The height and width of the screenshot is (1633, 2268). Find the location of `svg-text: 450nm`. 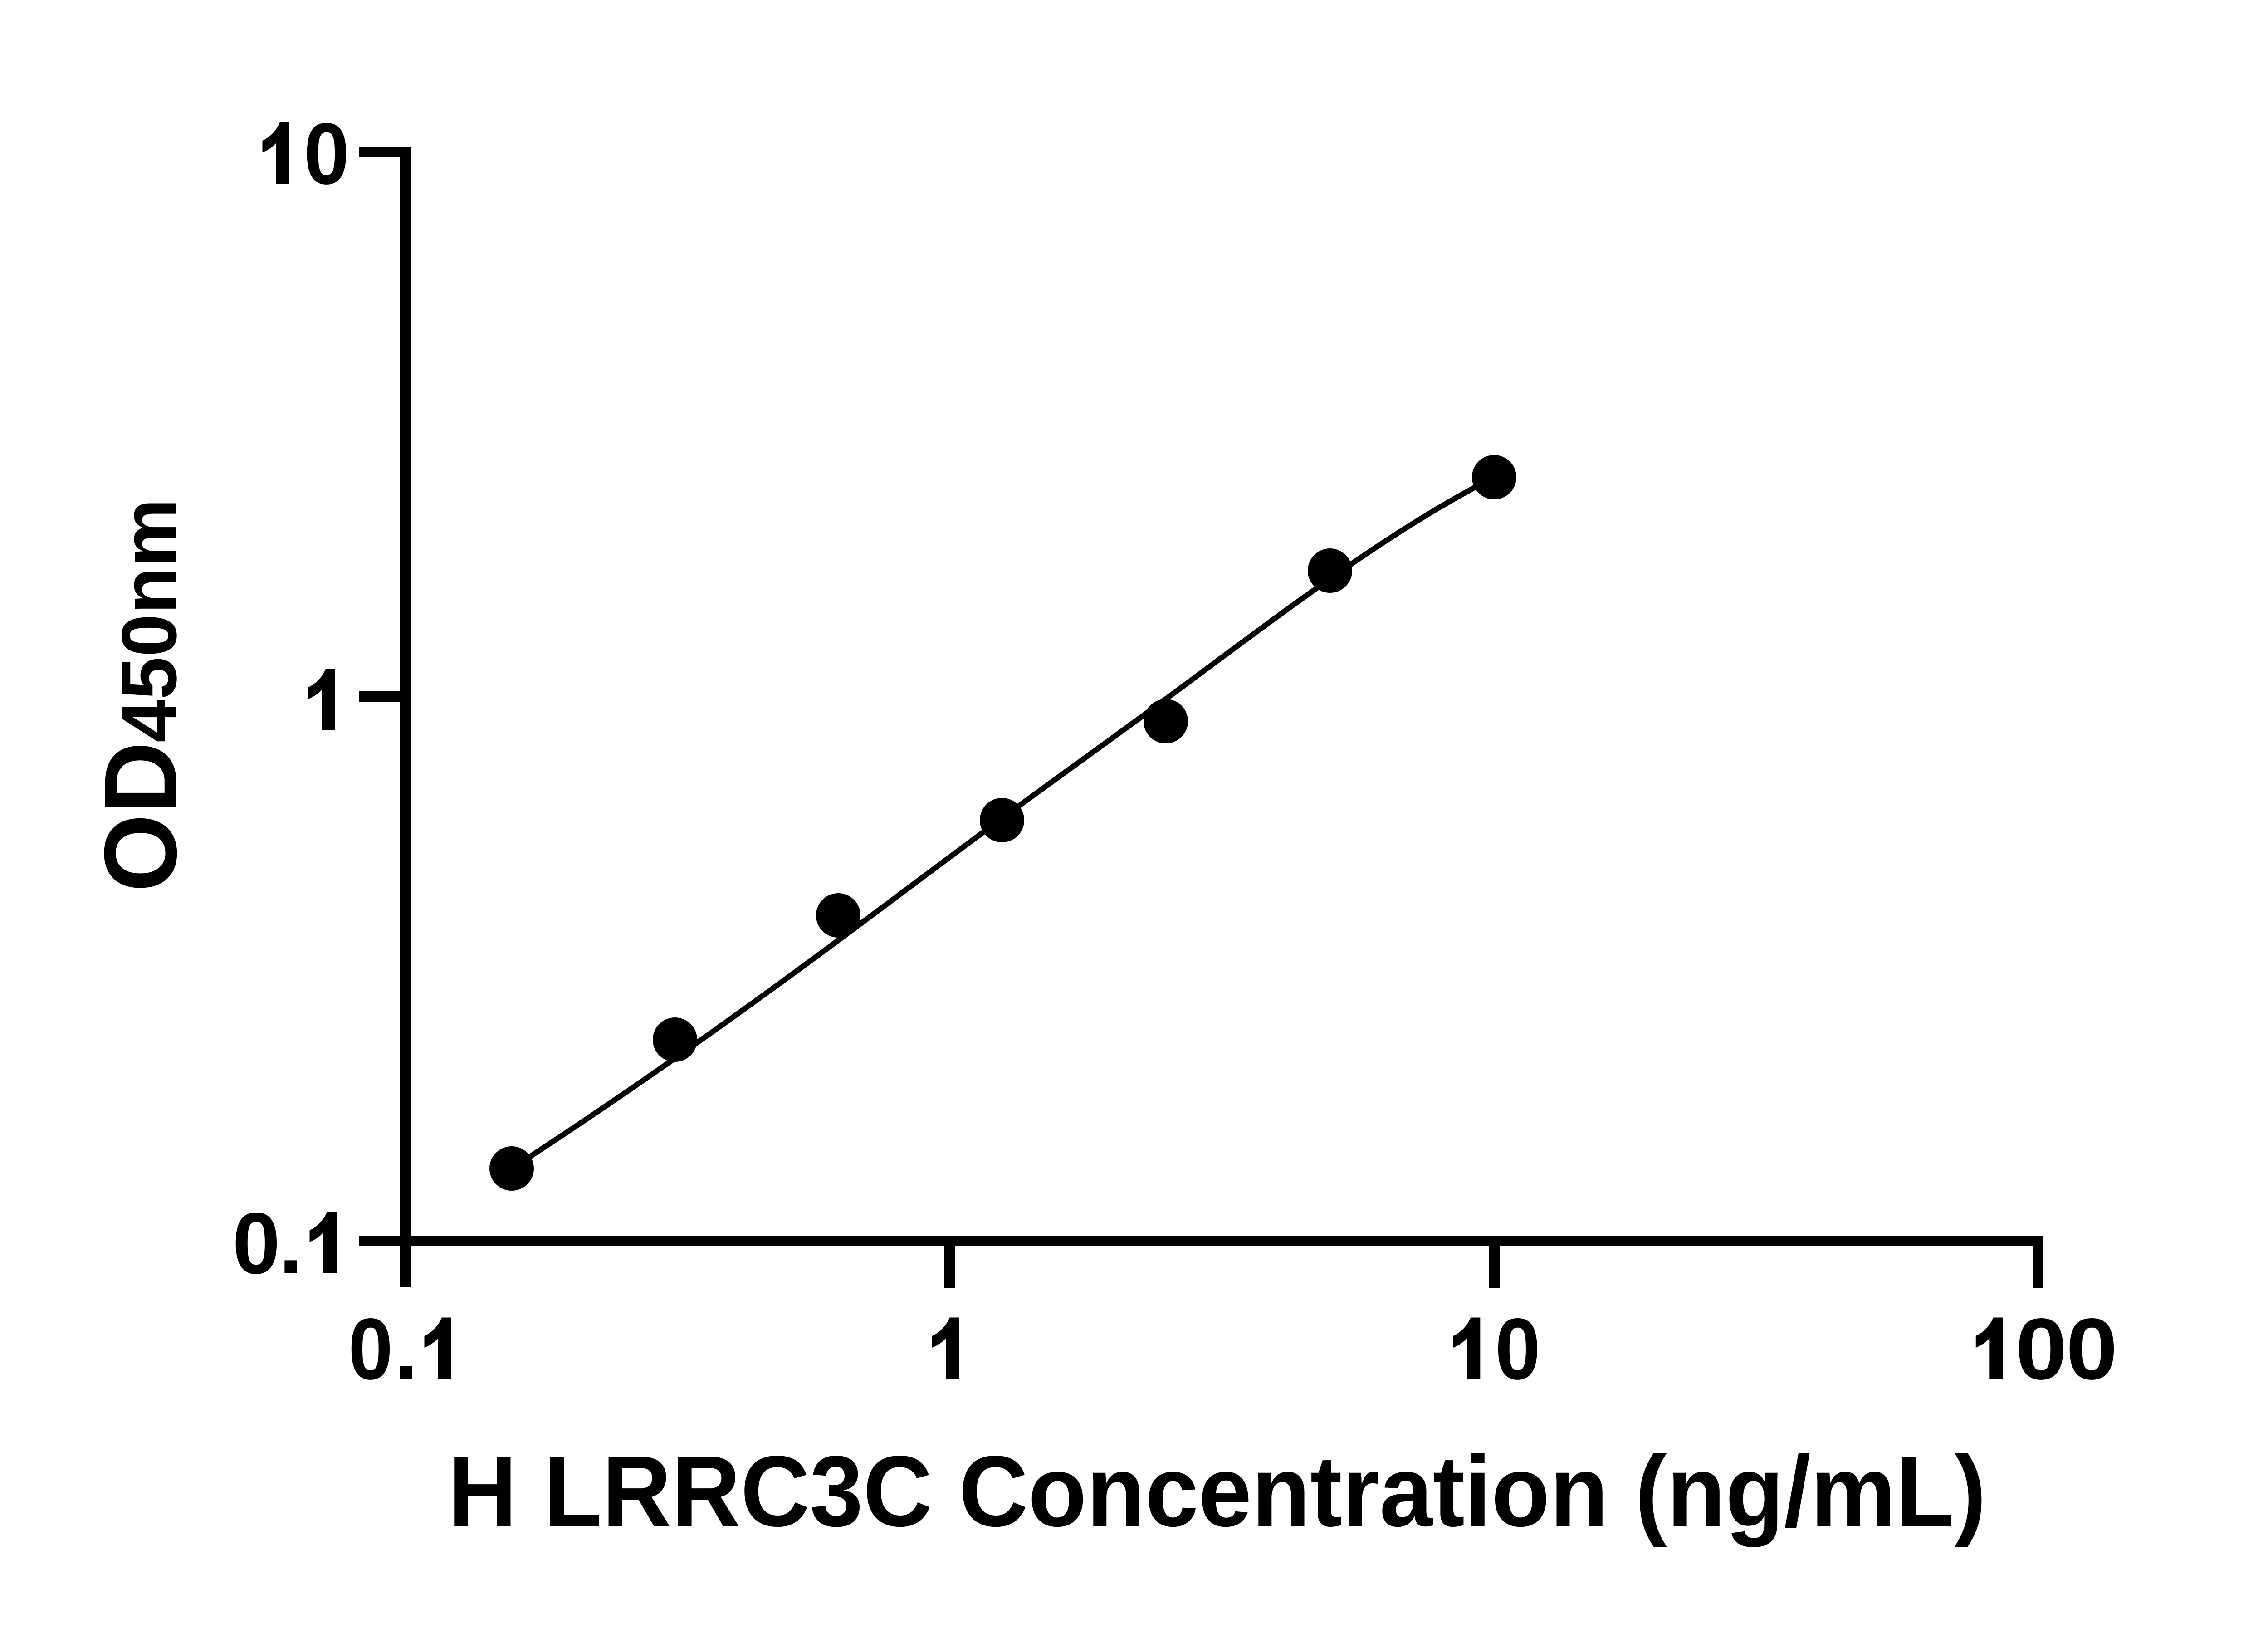

svg-text: 450nm is located at coordinates (150, 621).